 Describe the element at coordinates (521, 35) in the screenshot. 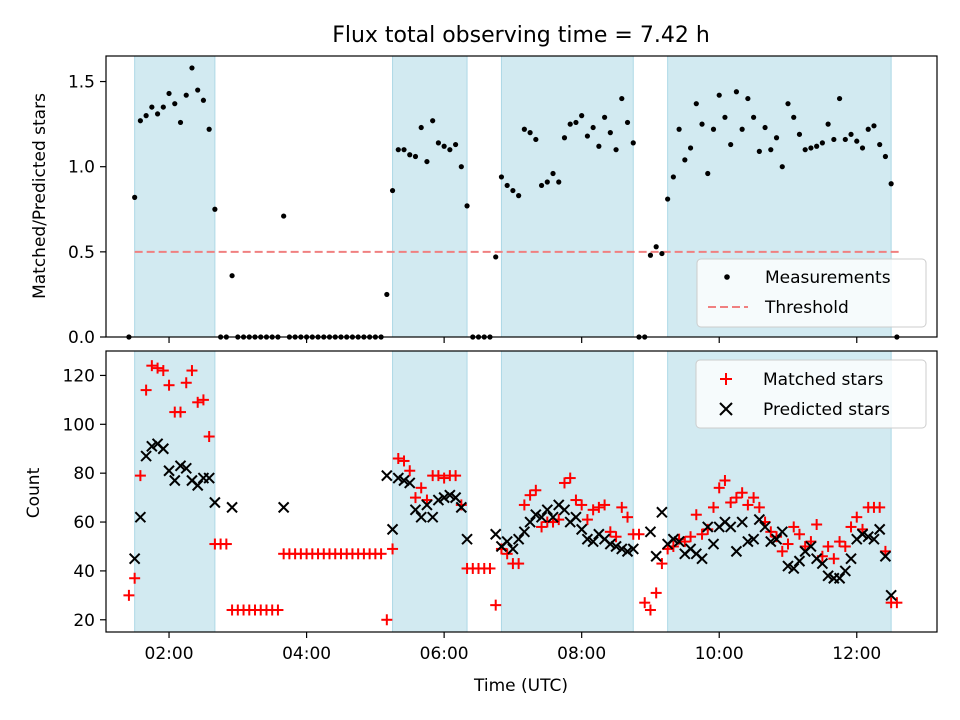

I see `chart-title: Flux total observing time = 7.42 h` at that location.